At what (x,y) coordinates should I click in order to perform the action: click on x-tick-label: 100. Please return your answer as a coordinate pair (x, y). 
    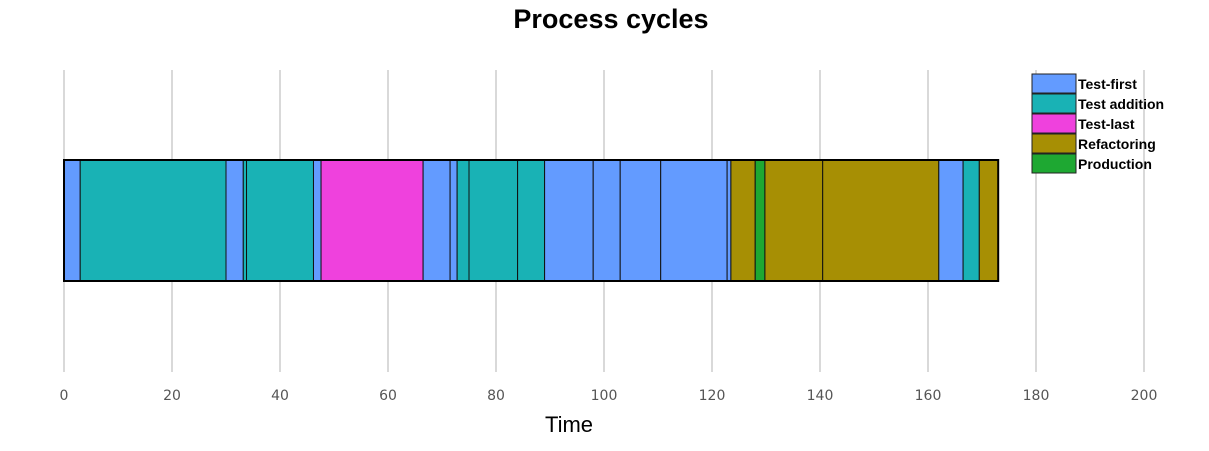
    Looking at the image, I should click on (604, 396).